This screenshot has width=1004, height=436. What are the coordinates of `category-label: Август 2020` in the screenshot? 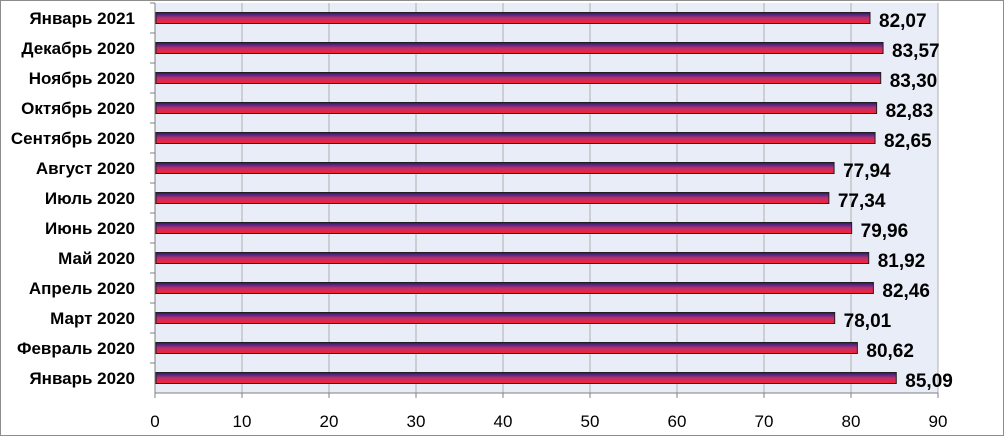 It's located at (85, 168).